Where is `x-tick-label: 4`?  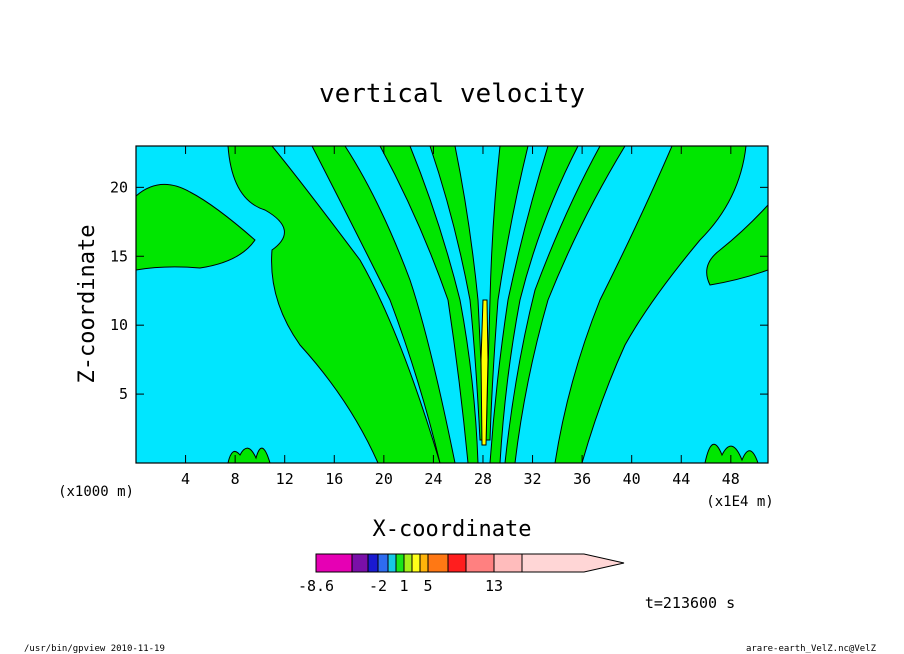 x-tick-label: 4 is located at coordinates (185, 479).